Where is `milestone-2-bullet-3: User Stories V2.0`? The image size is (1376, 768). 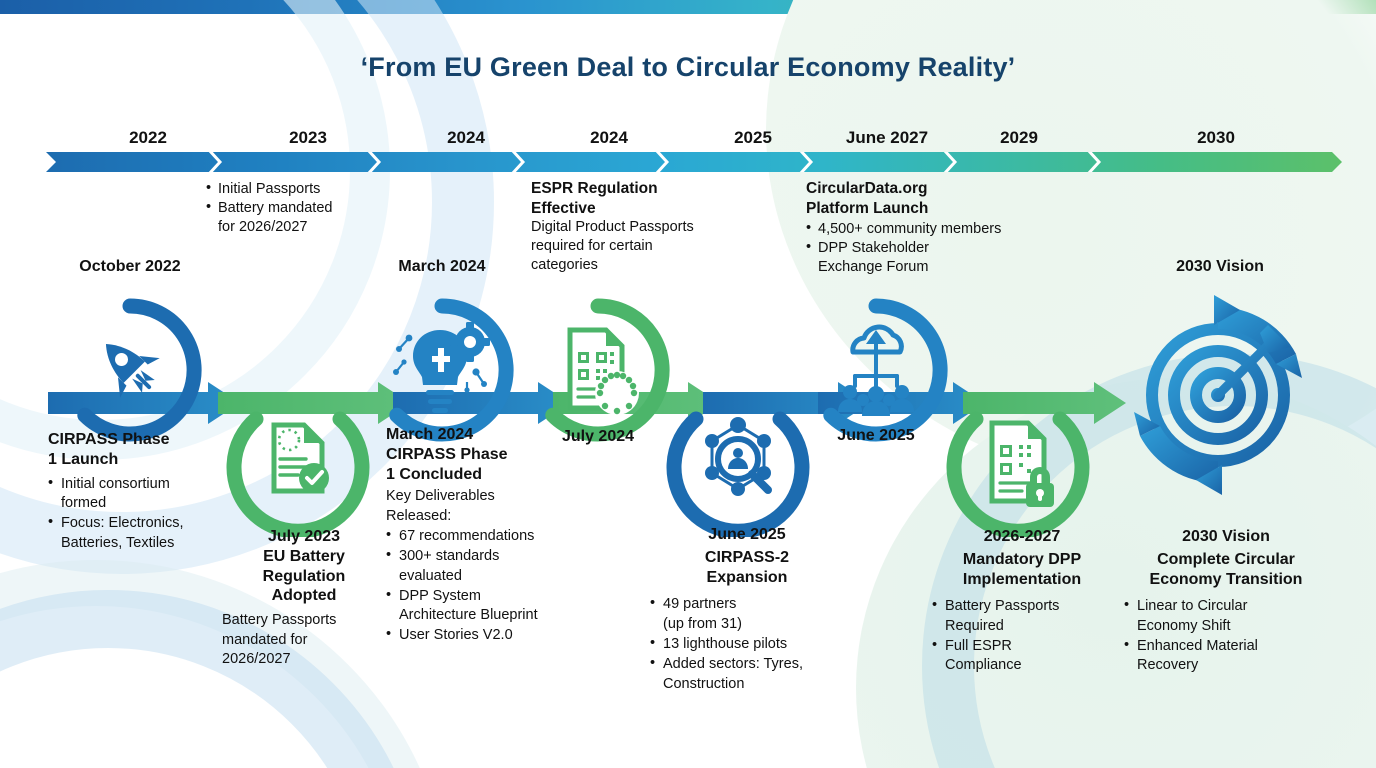 milestone-2-bullet-3: User Stories V2.0 is located at coordinates (484, 635).